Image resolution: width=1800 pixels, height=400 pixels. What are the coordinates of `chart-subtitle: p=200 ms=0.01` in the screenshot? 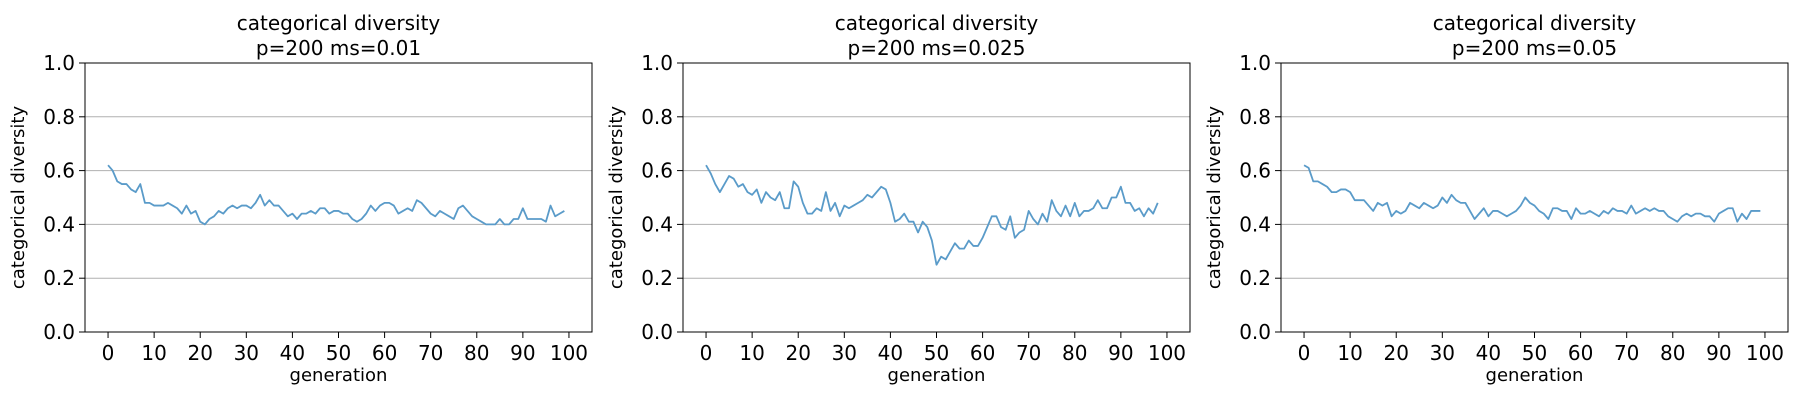 It's located at (338, 48).